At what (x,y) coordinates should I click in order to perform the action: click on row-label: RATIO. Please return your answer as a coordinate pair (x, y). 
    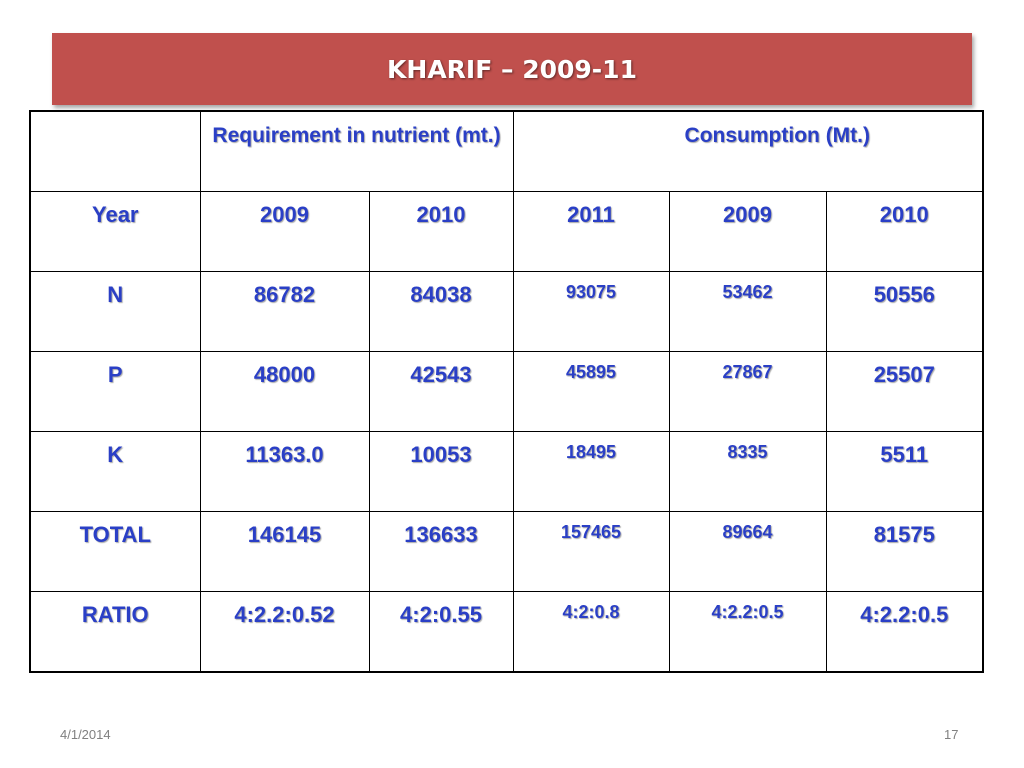
    Looking at the image, I should click on (115, 632).